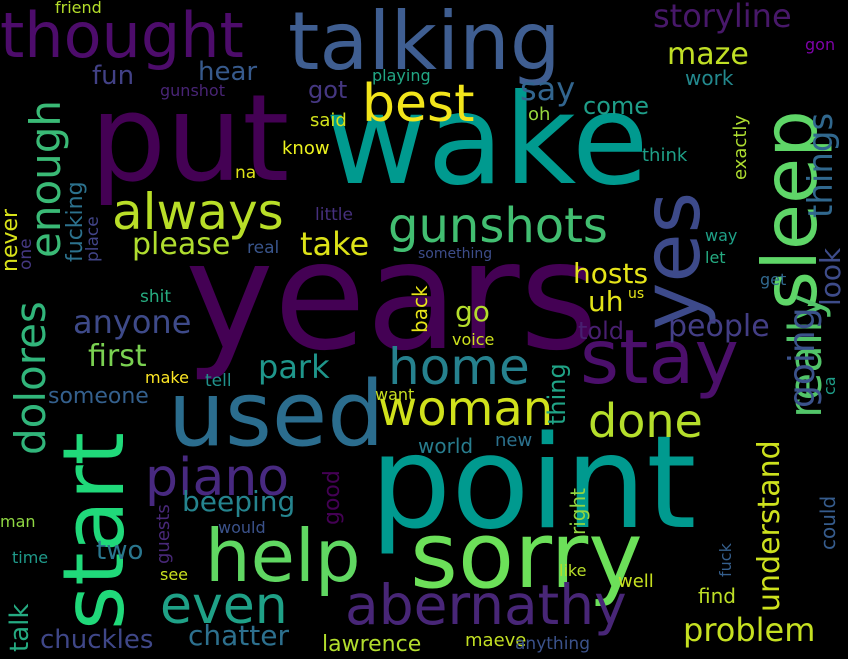  Describe the element at coordinates (486, 605) in the screenshot. I see `word-abernathy: abernathy` at that location.